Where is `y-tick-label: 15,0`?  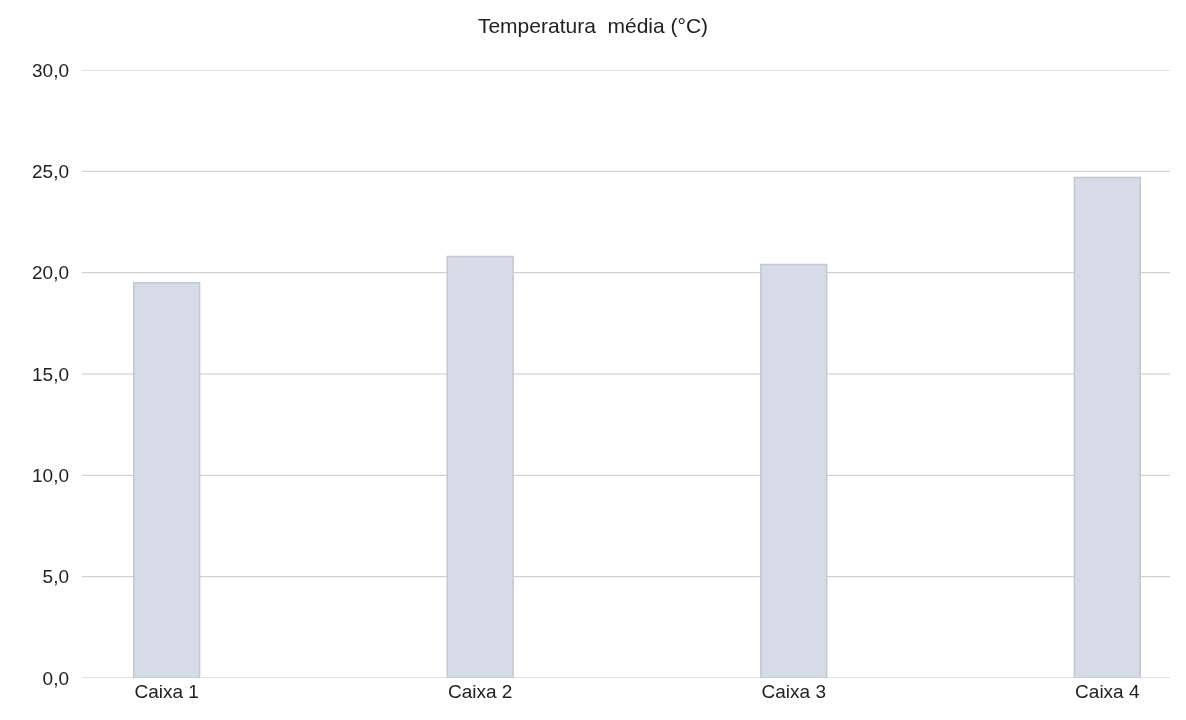
y-tick-label: 15,0 is located at coordinates (50, 374).